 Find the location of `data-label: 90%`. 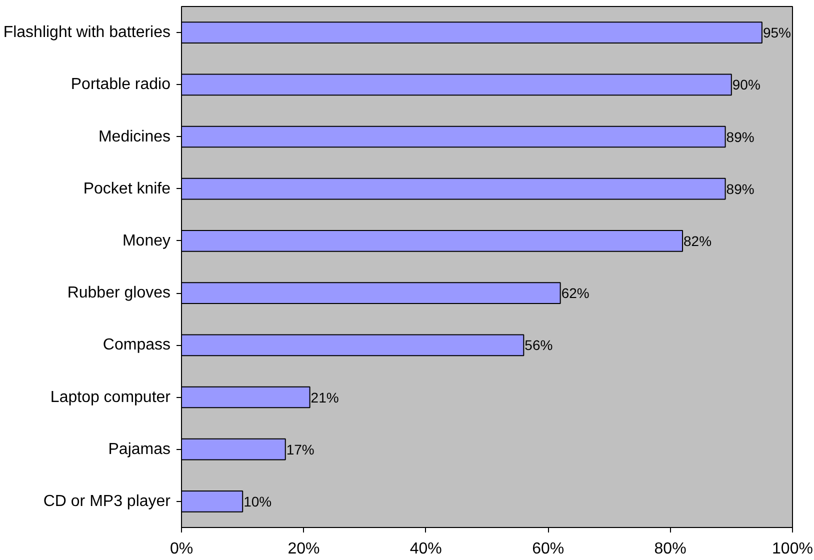

data-label: 90% is located at coordinates (746, 84).